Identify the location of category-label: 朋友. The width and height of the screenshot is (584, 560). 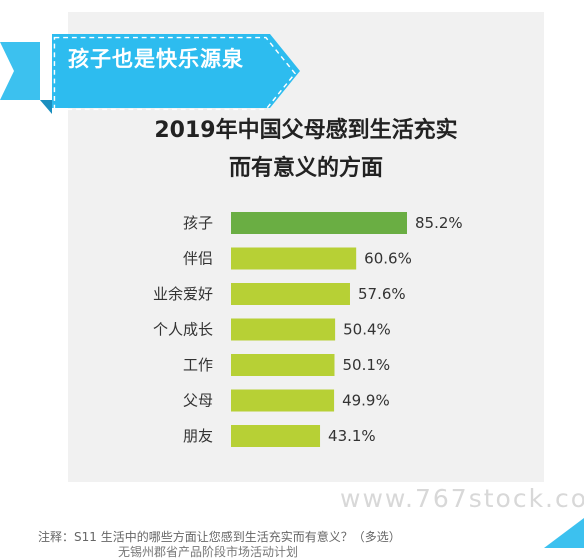
(198, 436).